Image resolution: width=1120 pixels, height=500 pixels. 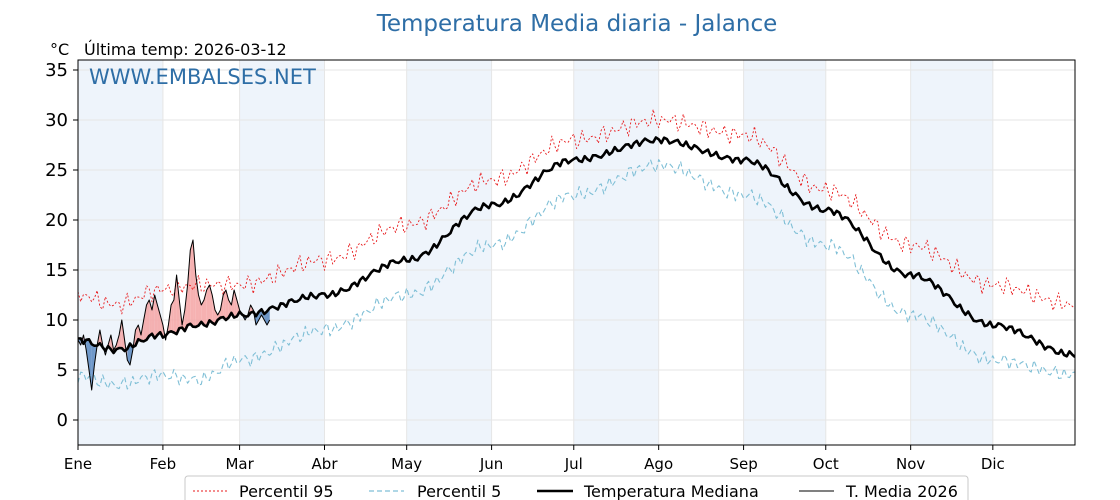 What do you see at coordinates (534, 459) in the screenshot?
I see `x-axis: Ene Feb Mar Abr May Jun Jul Ago Sep Oct Nov Dic` at bounding box center [534, 459].